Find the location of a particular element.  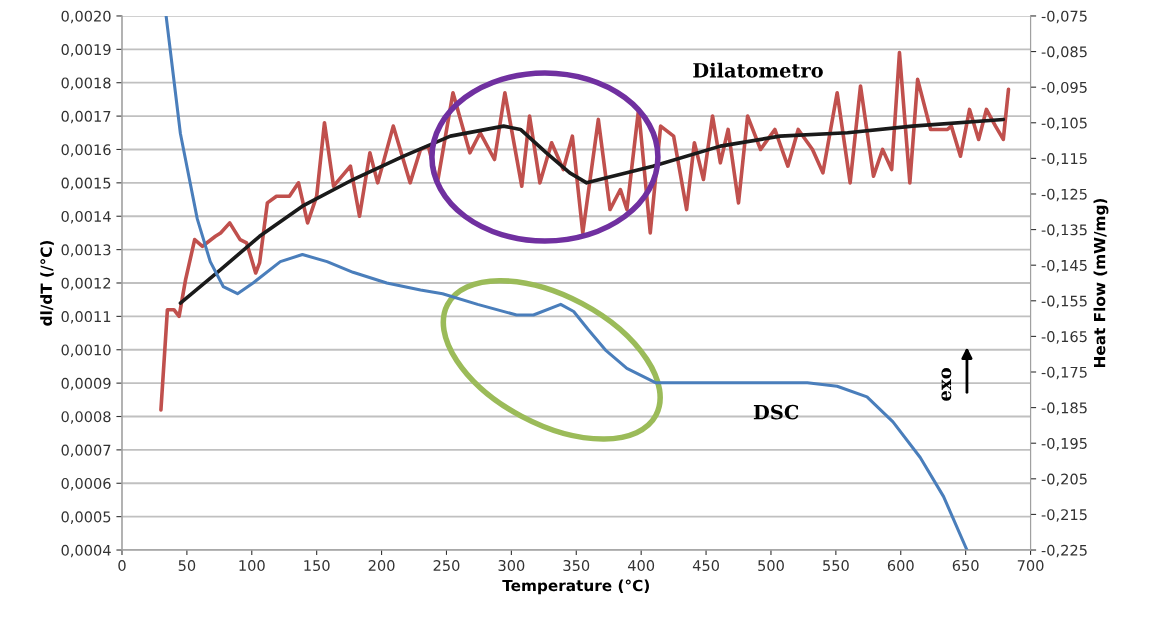

y-tick-label: 0,0015 is located at coordinates (86, 184).